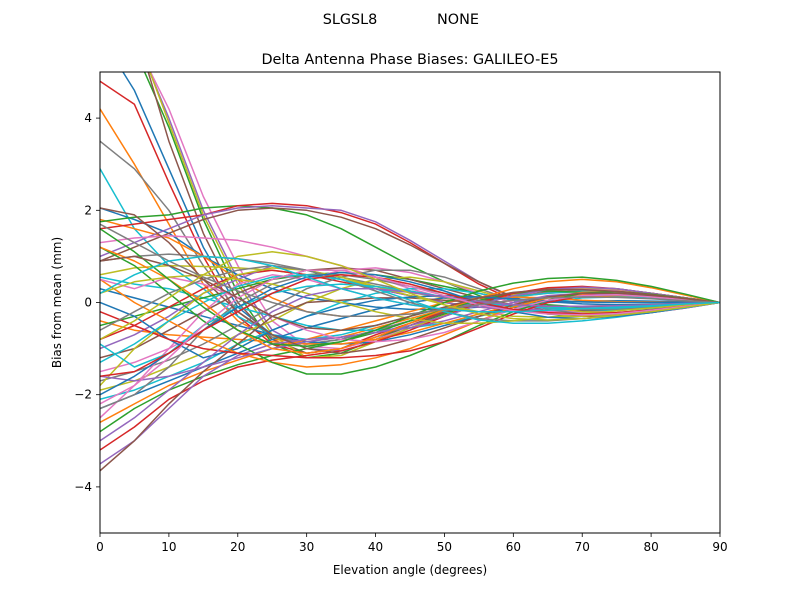  Describe the element at coordinates (306, 547) in the screenshot. I see `x-tick-label: 30` at that location.